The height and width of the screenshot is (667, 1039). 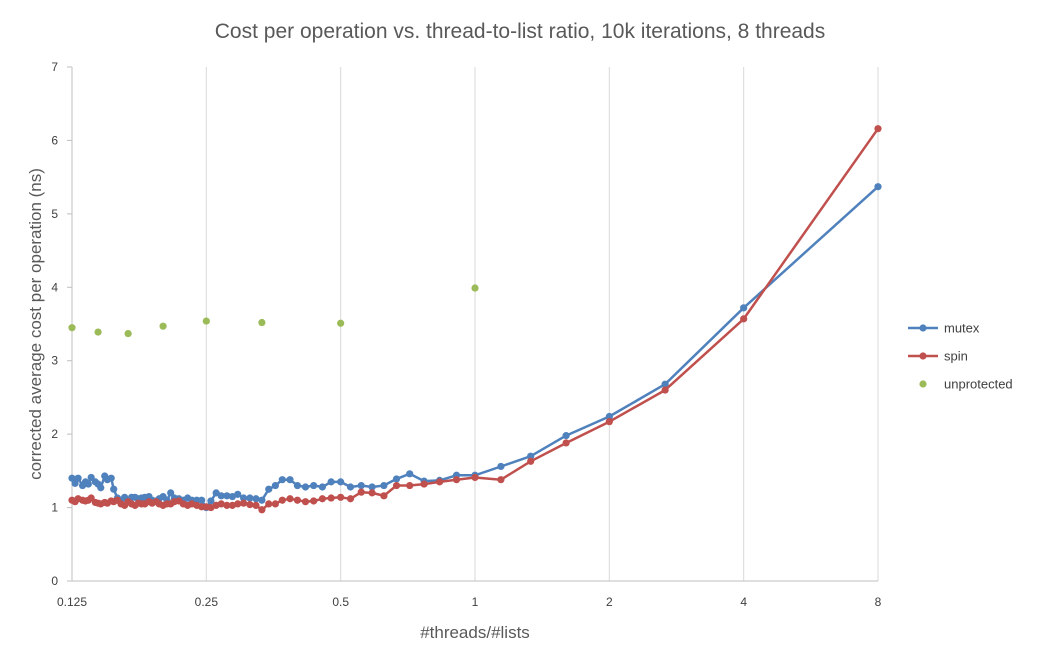 What do you see at coordinates (743, 602) in the screenshot?
I see `x-tick-label: 4` at bounding box center [743, 602].